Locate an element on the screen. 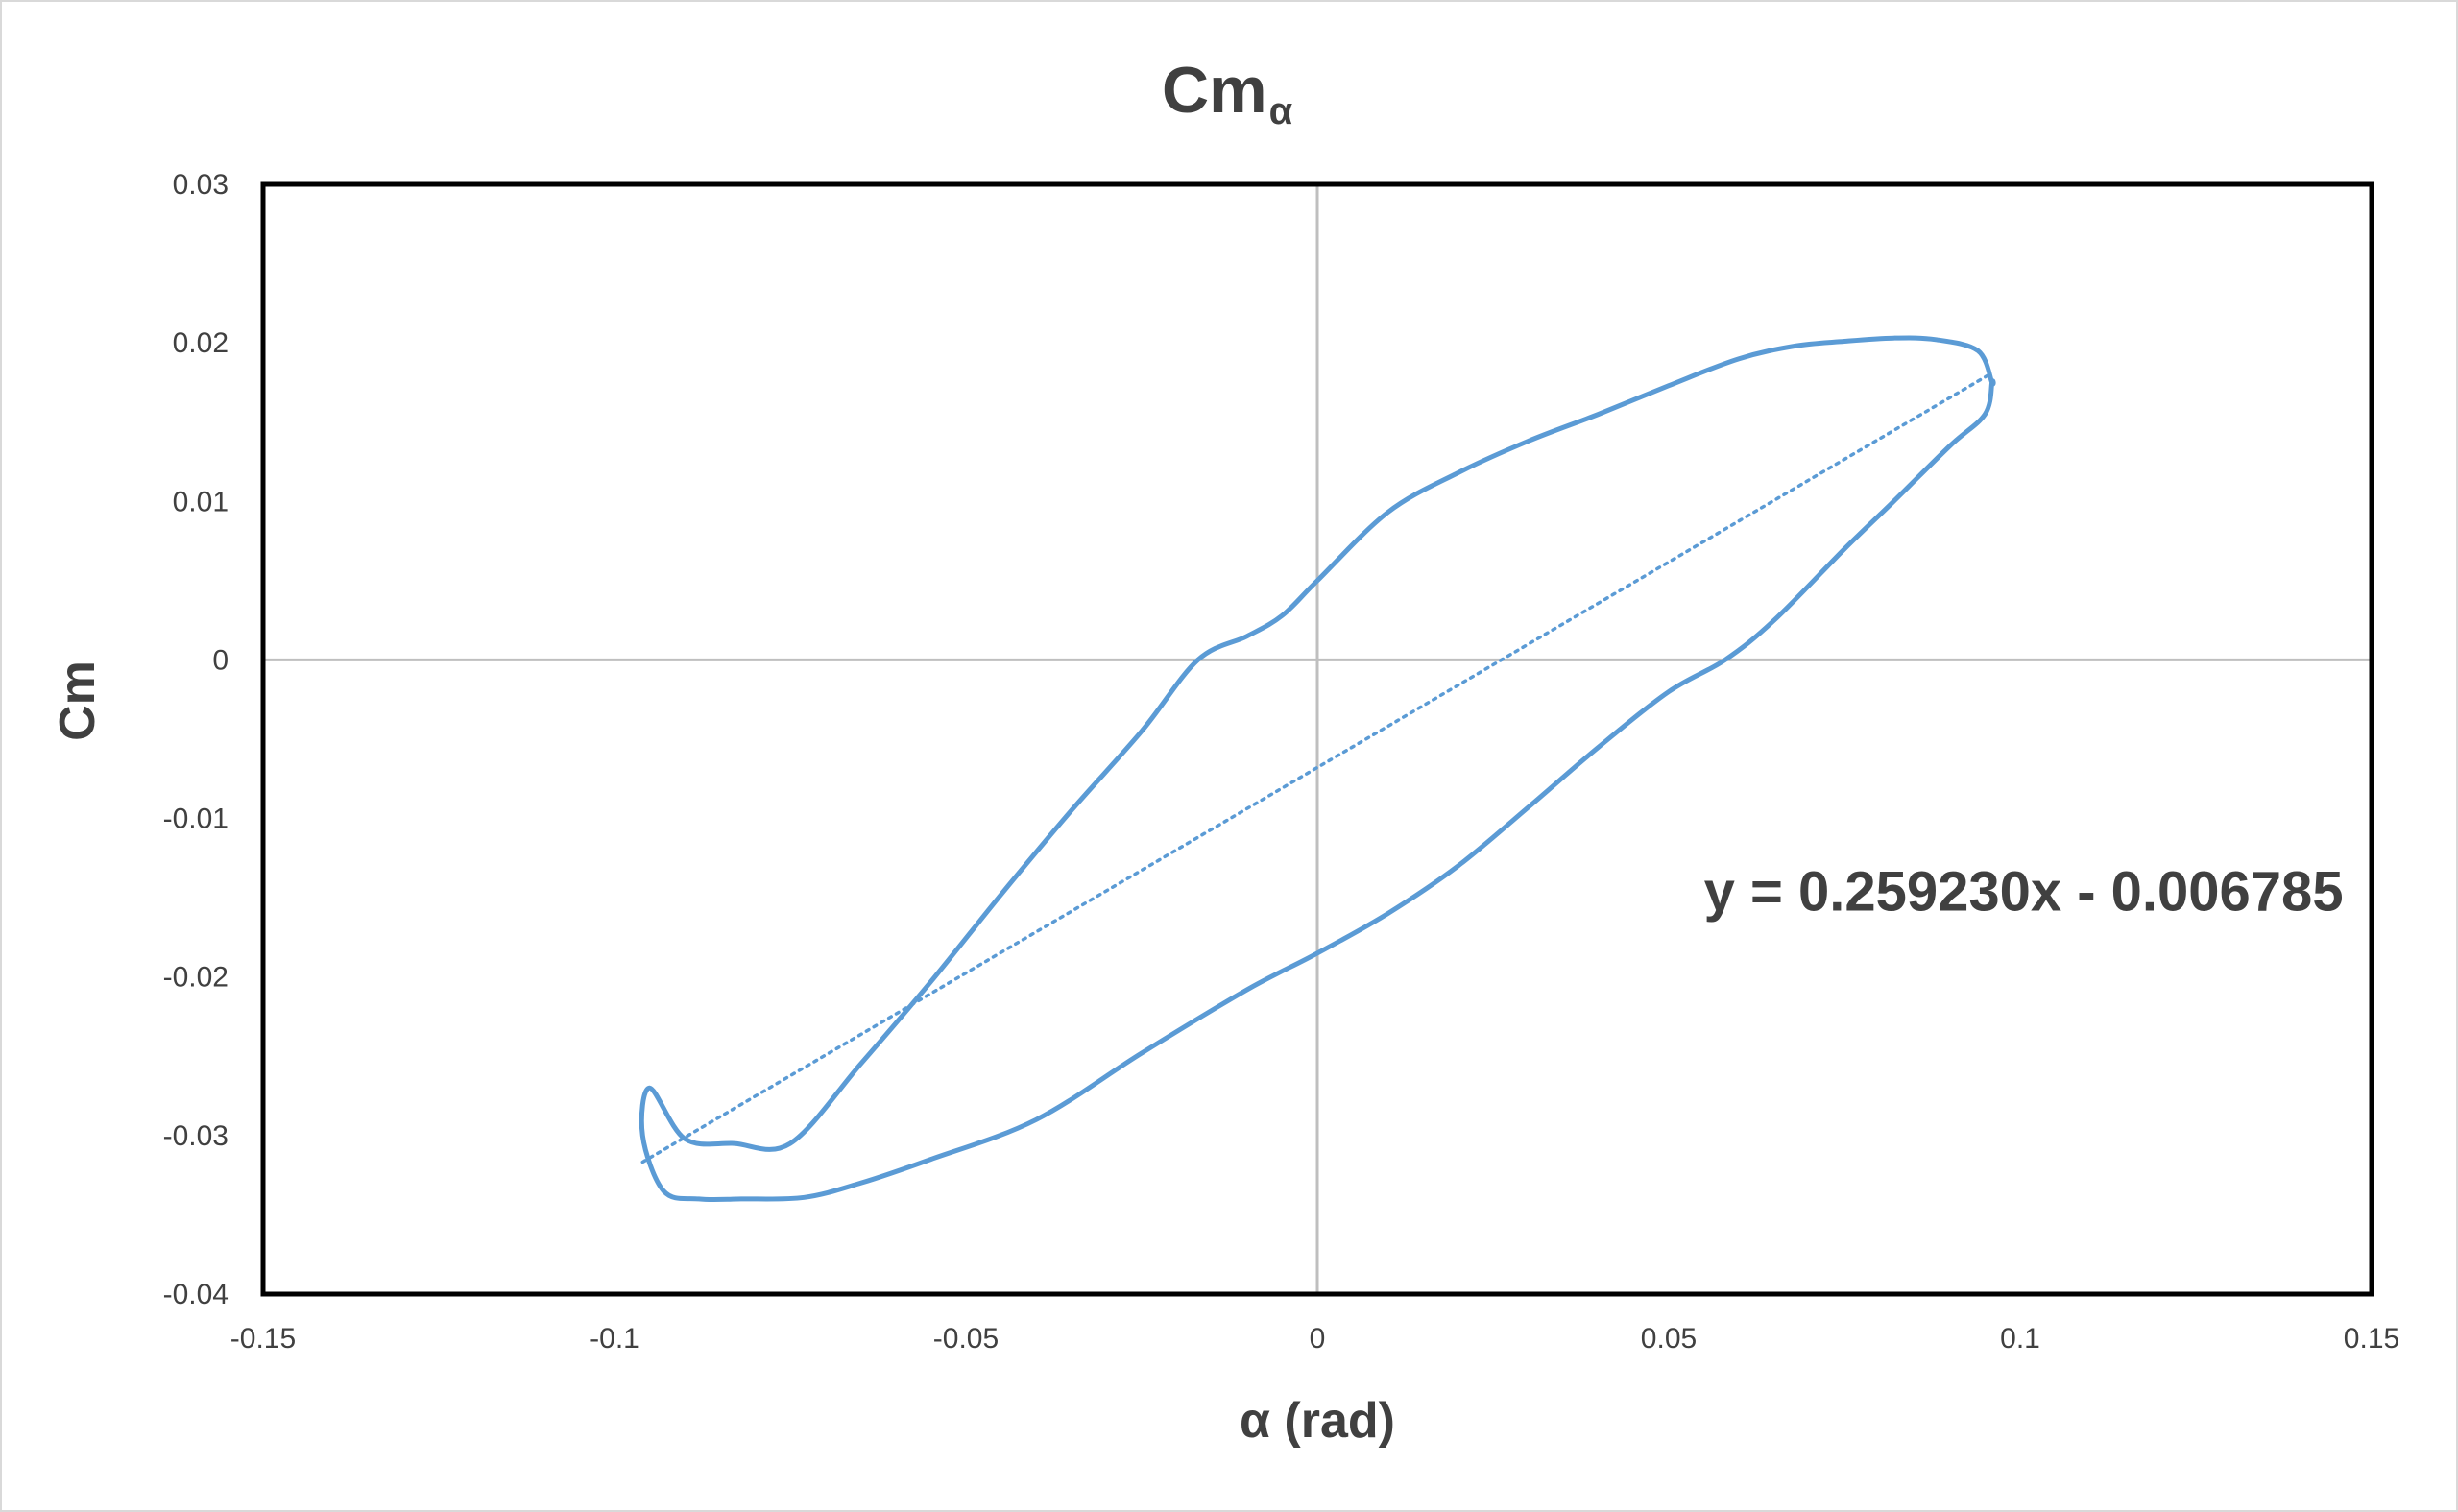  x-tick-label: -0.05 is located at coordinates (966, 1339).